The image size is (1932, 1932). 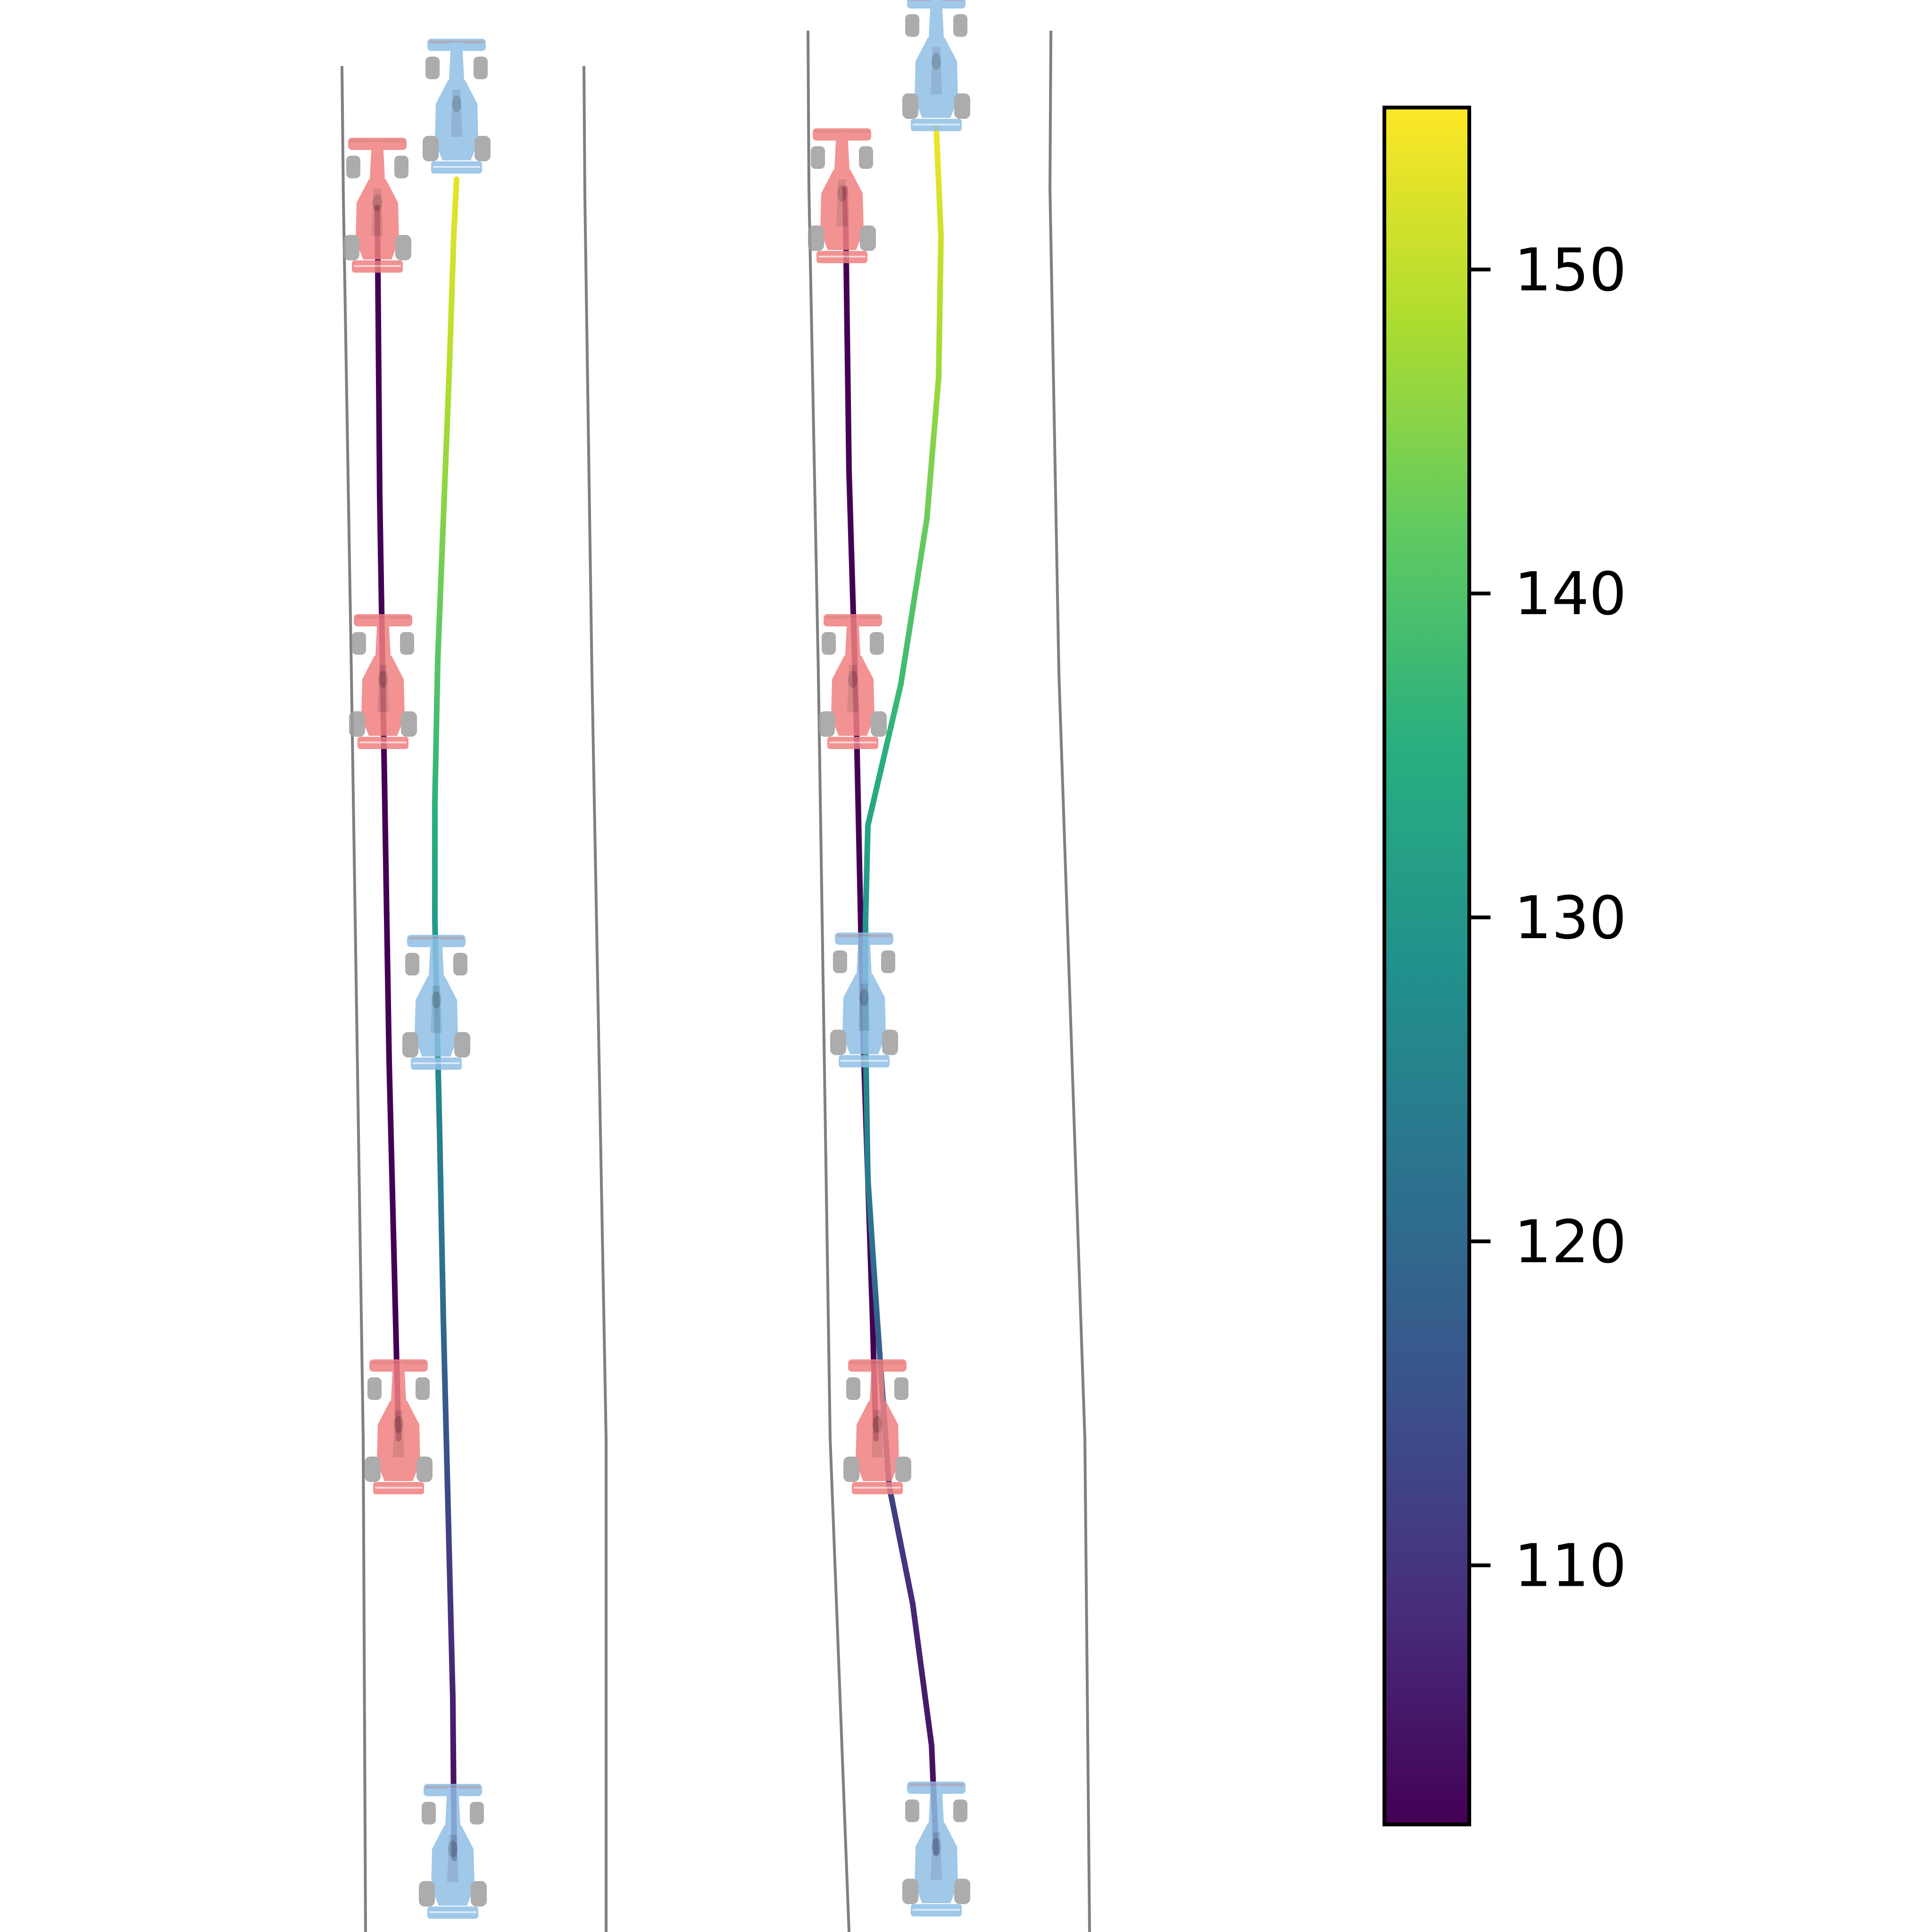 I want to click on red-trajectory-left, so click(x=388, y=823).